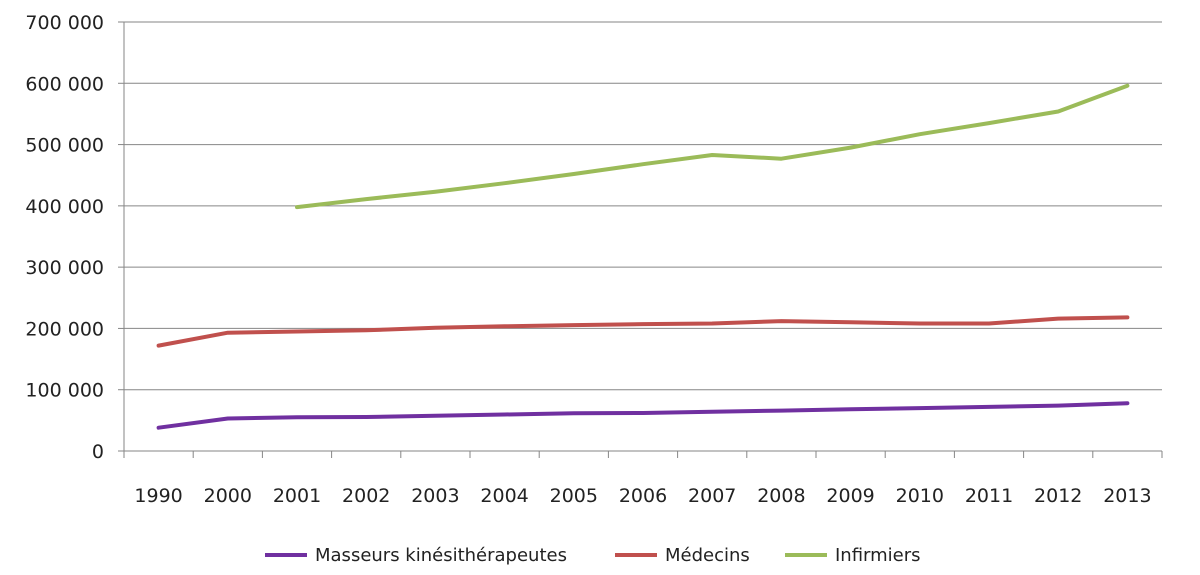  Describe the element at coordinates (228, 496) in the screenshot. I see `x-tick-label: 2000` at that location.